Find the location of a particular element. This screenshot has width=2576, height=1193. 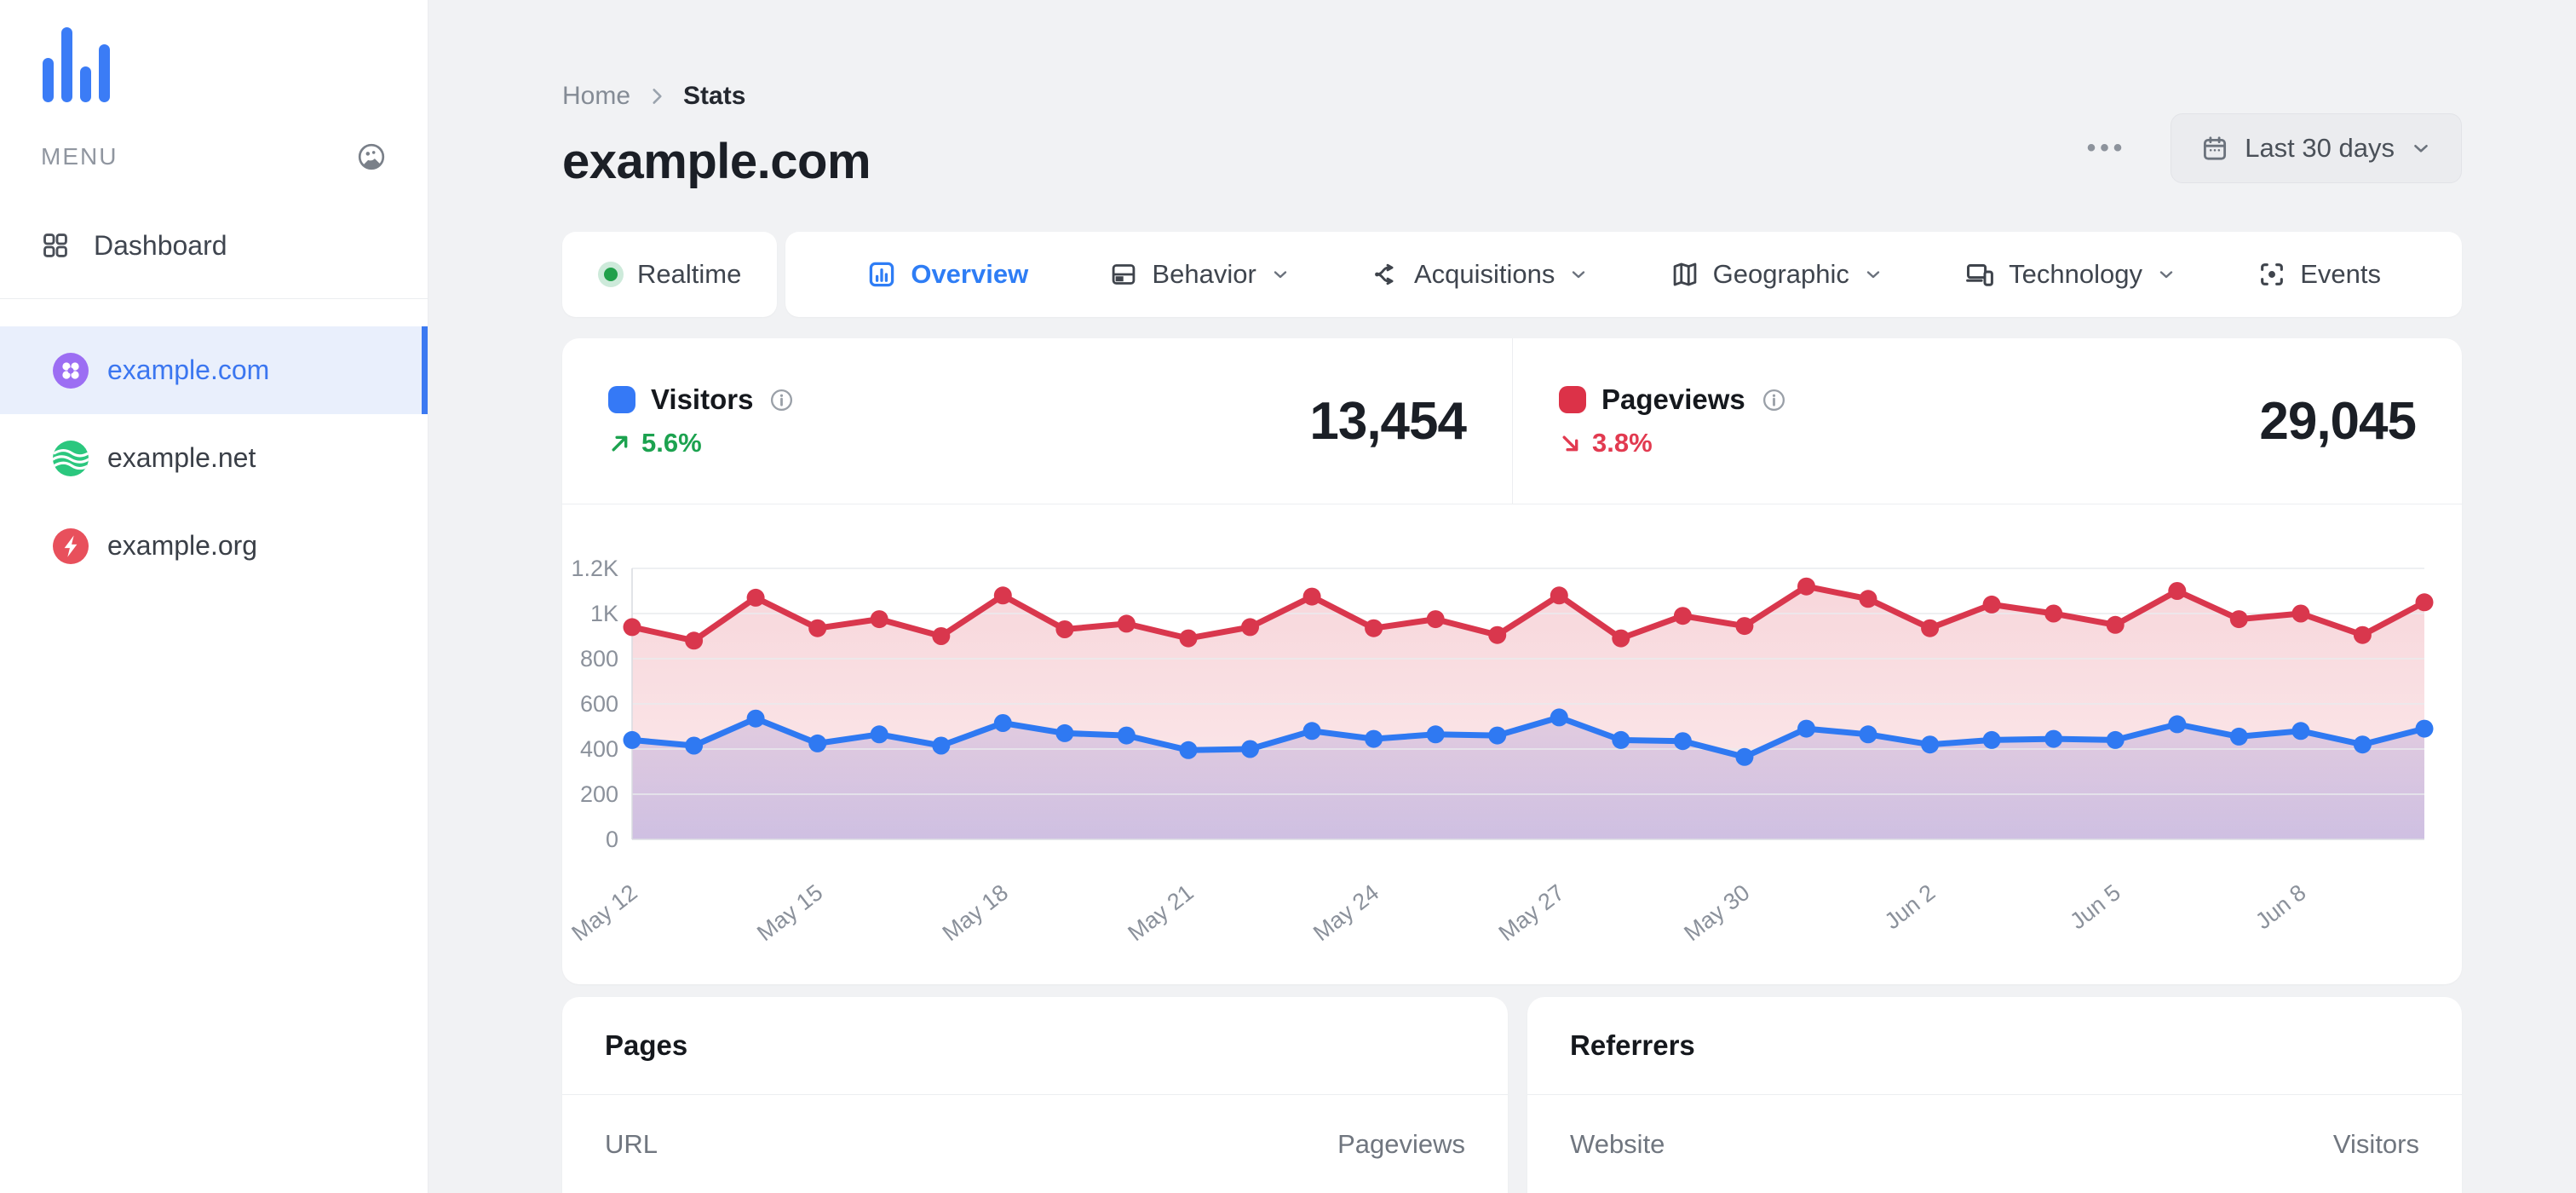

tab-realtime: Realtime is located at coordinates (670, 274).